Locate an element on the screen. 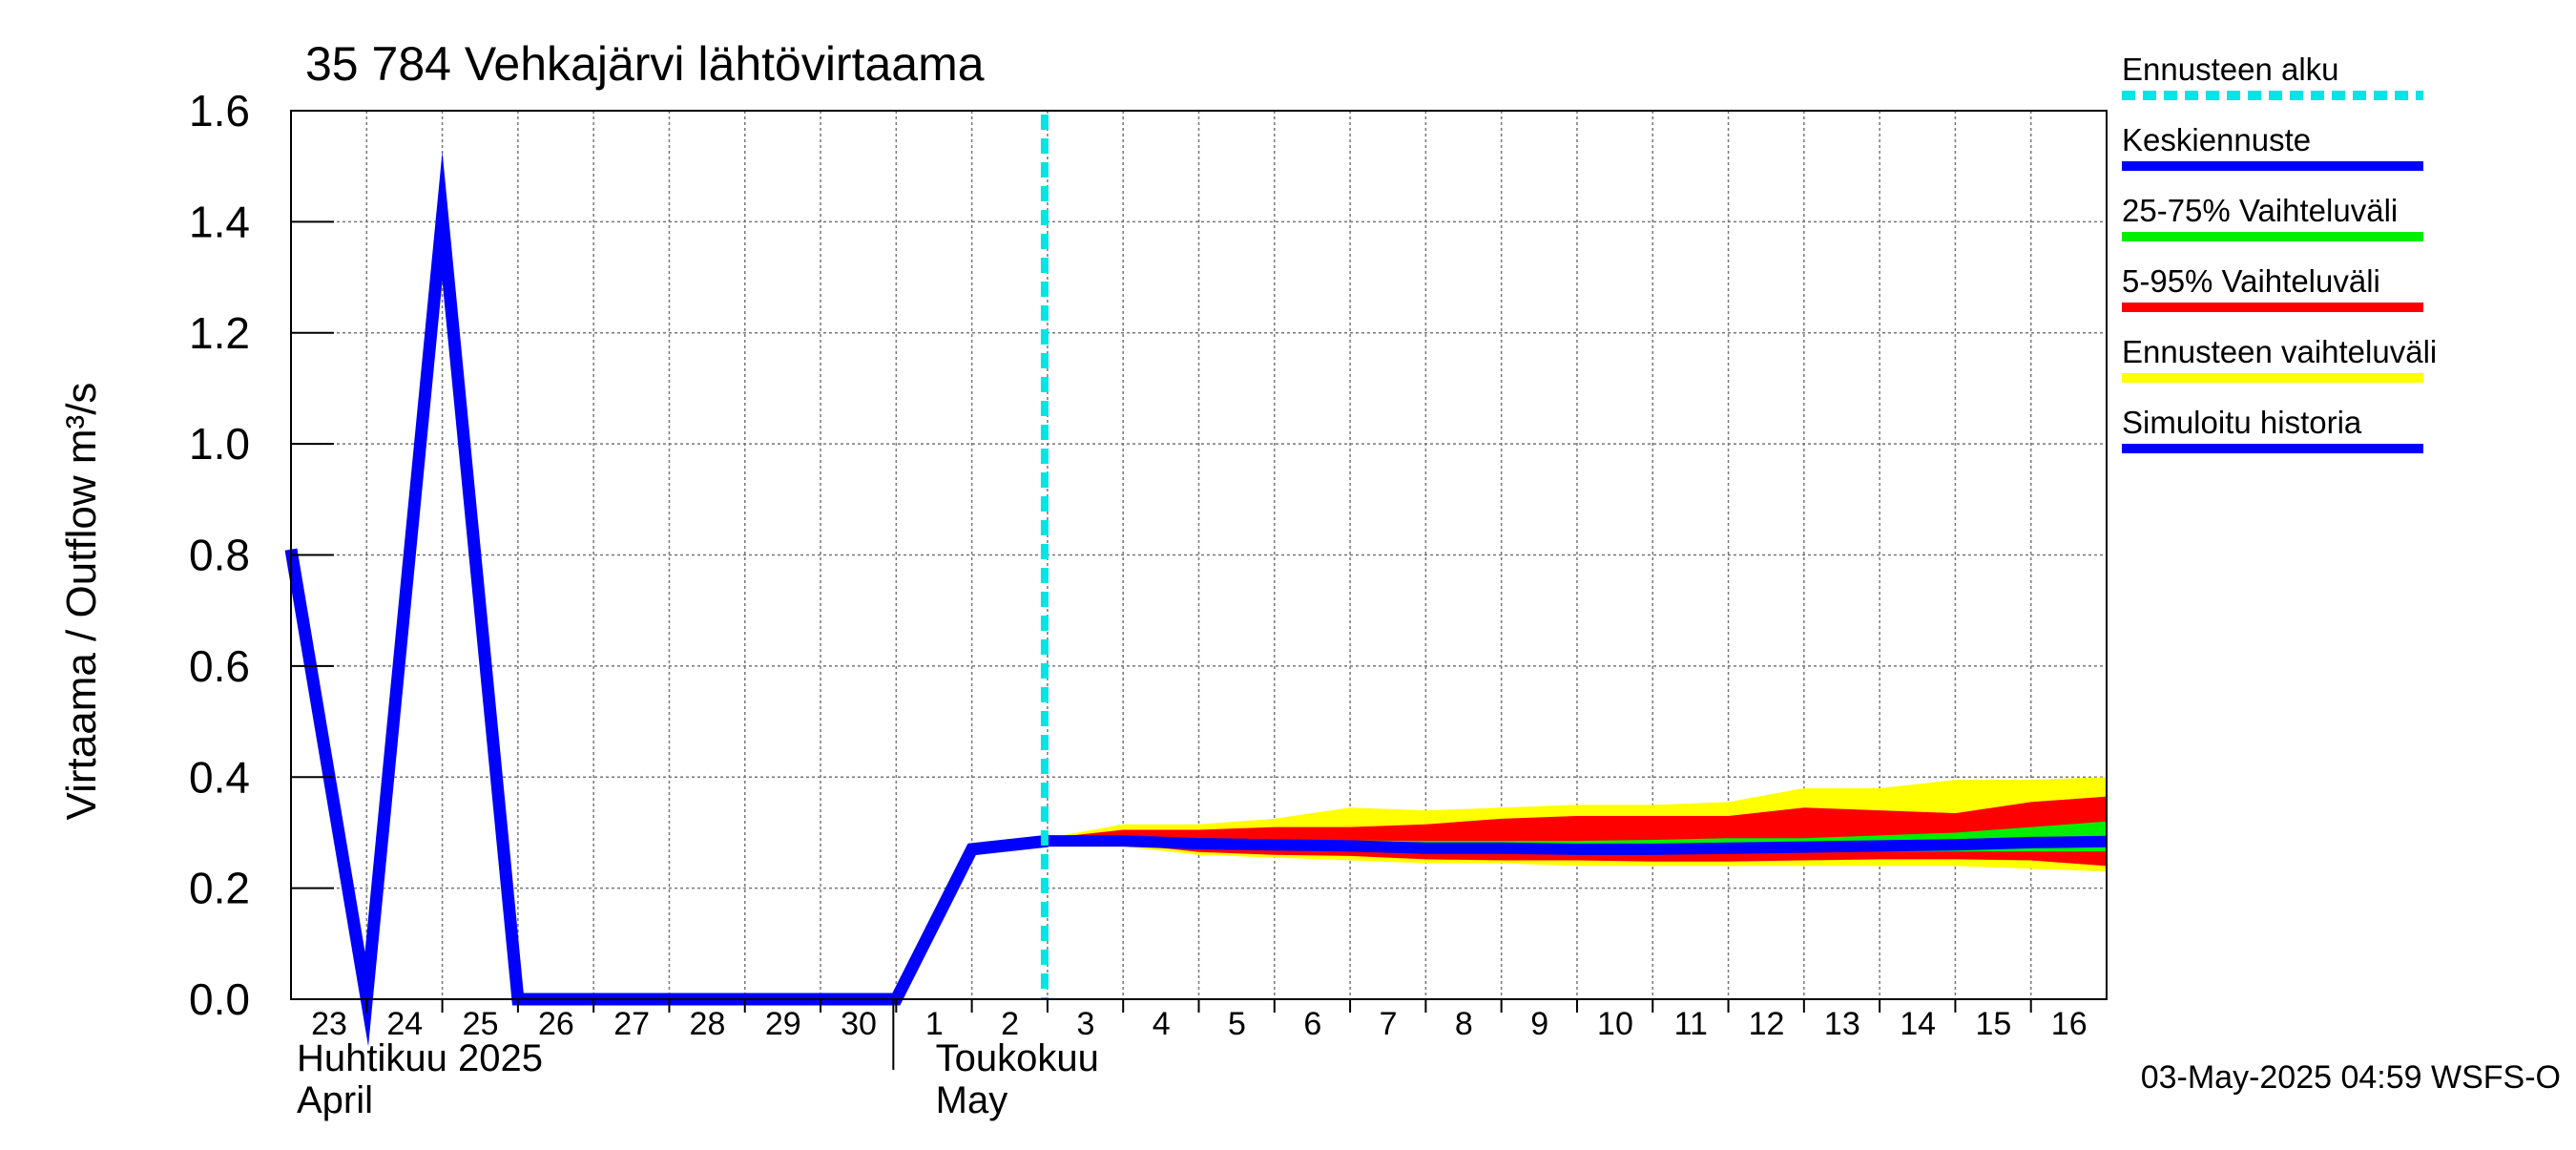 The image size is (2576, 1150). y-tick-label: 0.6 is located at coordinates (219, 666).